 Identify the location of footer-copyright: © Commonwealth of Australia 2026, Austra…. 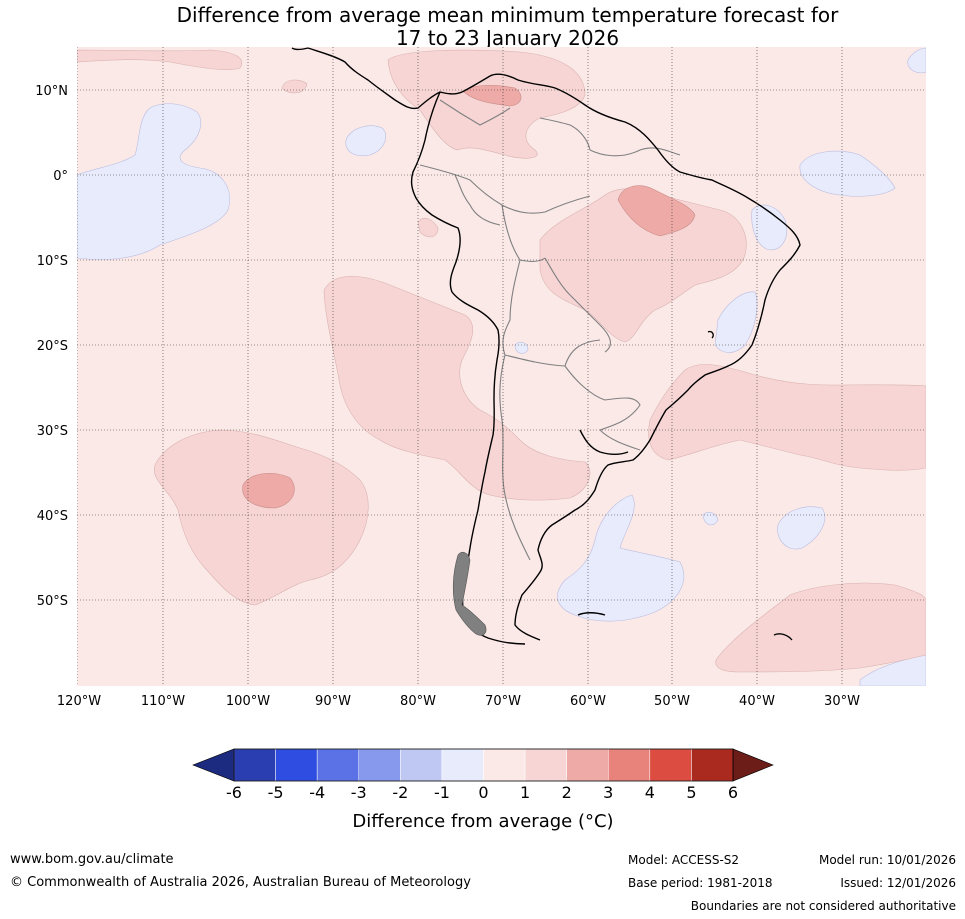
(240, 882).